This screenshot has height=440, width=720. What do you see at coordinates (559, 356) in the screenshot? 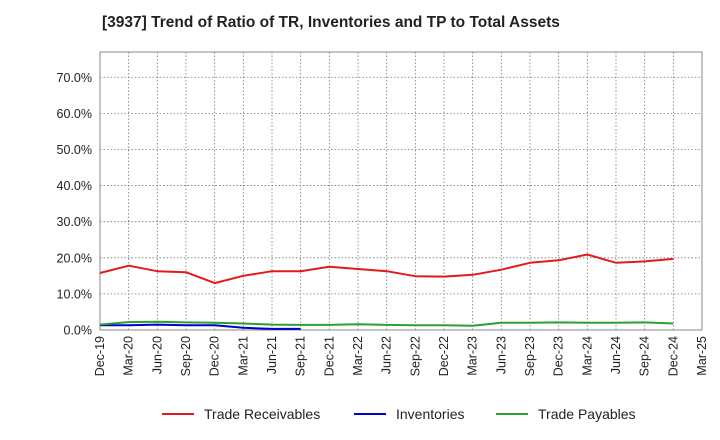
I see `x-tick-label: Dec-23` at bounding box center [559, 356].